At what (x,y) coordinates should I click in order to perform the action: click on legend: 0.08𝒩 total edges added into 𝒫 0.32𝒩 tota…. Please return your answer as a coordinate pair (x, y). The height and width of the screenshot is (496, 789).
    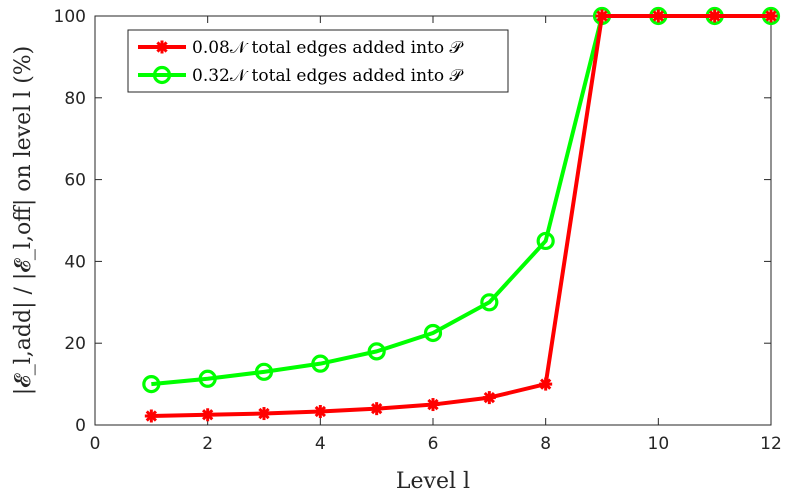
    Looking at the image, I should click on (318, 61).